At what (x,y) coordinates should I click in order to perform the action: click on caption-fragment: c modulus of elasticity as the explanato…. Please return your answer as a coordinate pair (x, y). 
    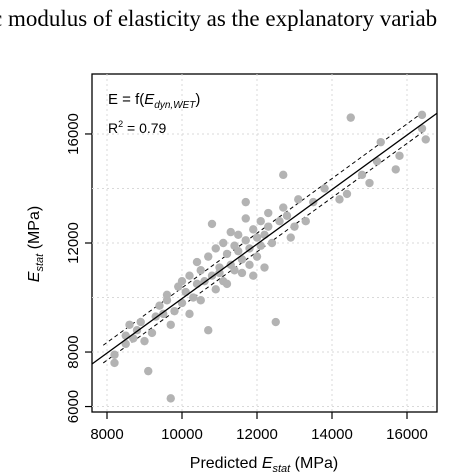
    Looking at the image, I should click on (218, 18).